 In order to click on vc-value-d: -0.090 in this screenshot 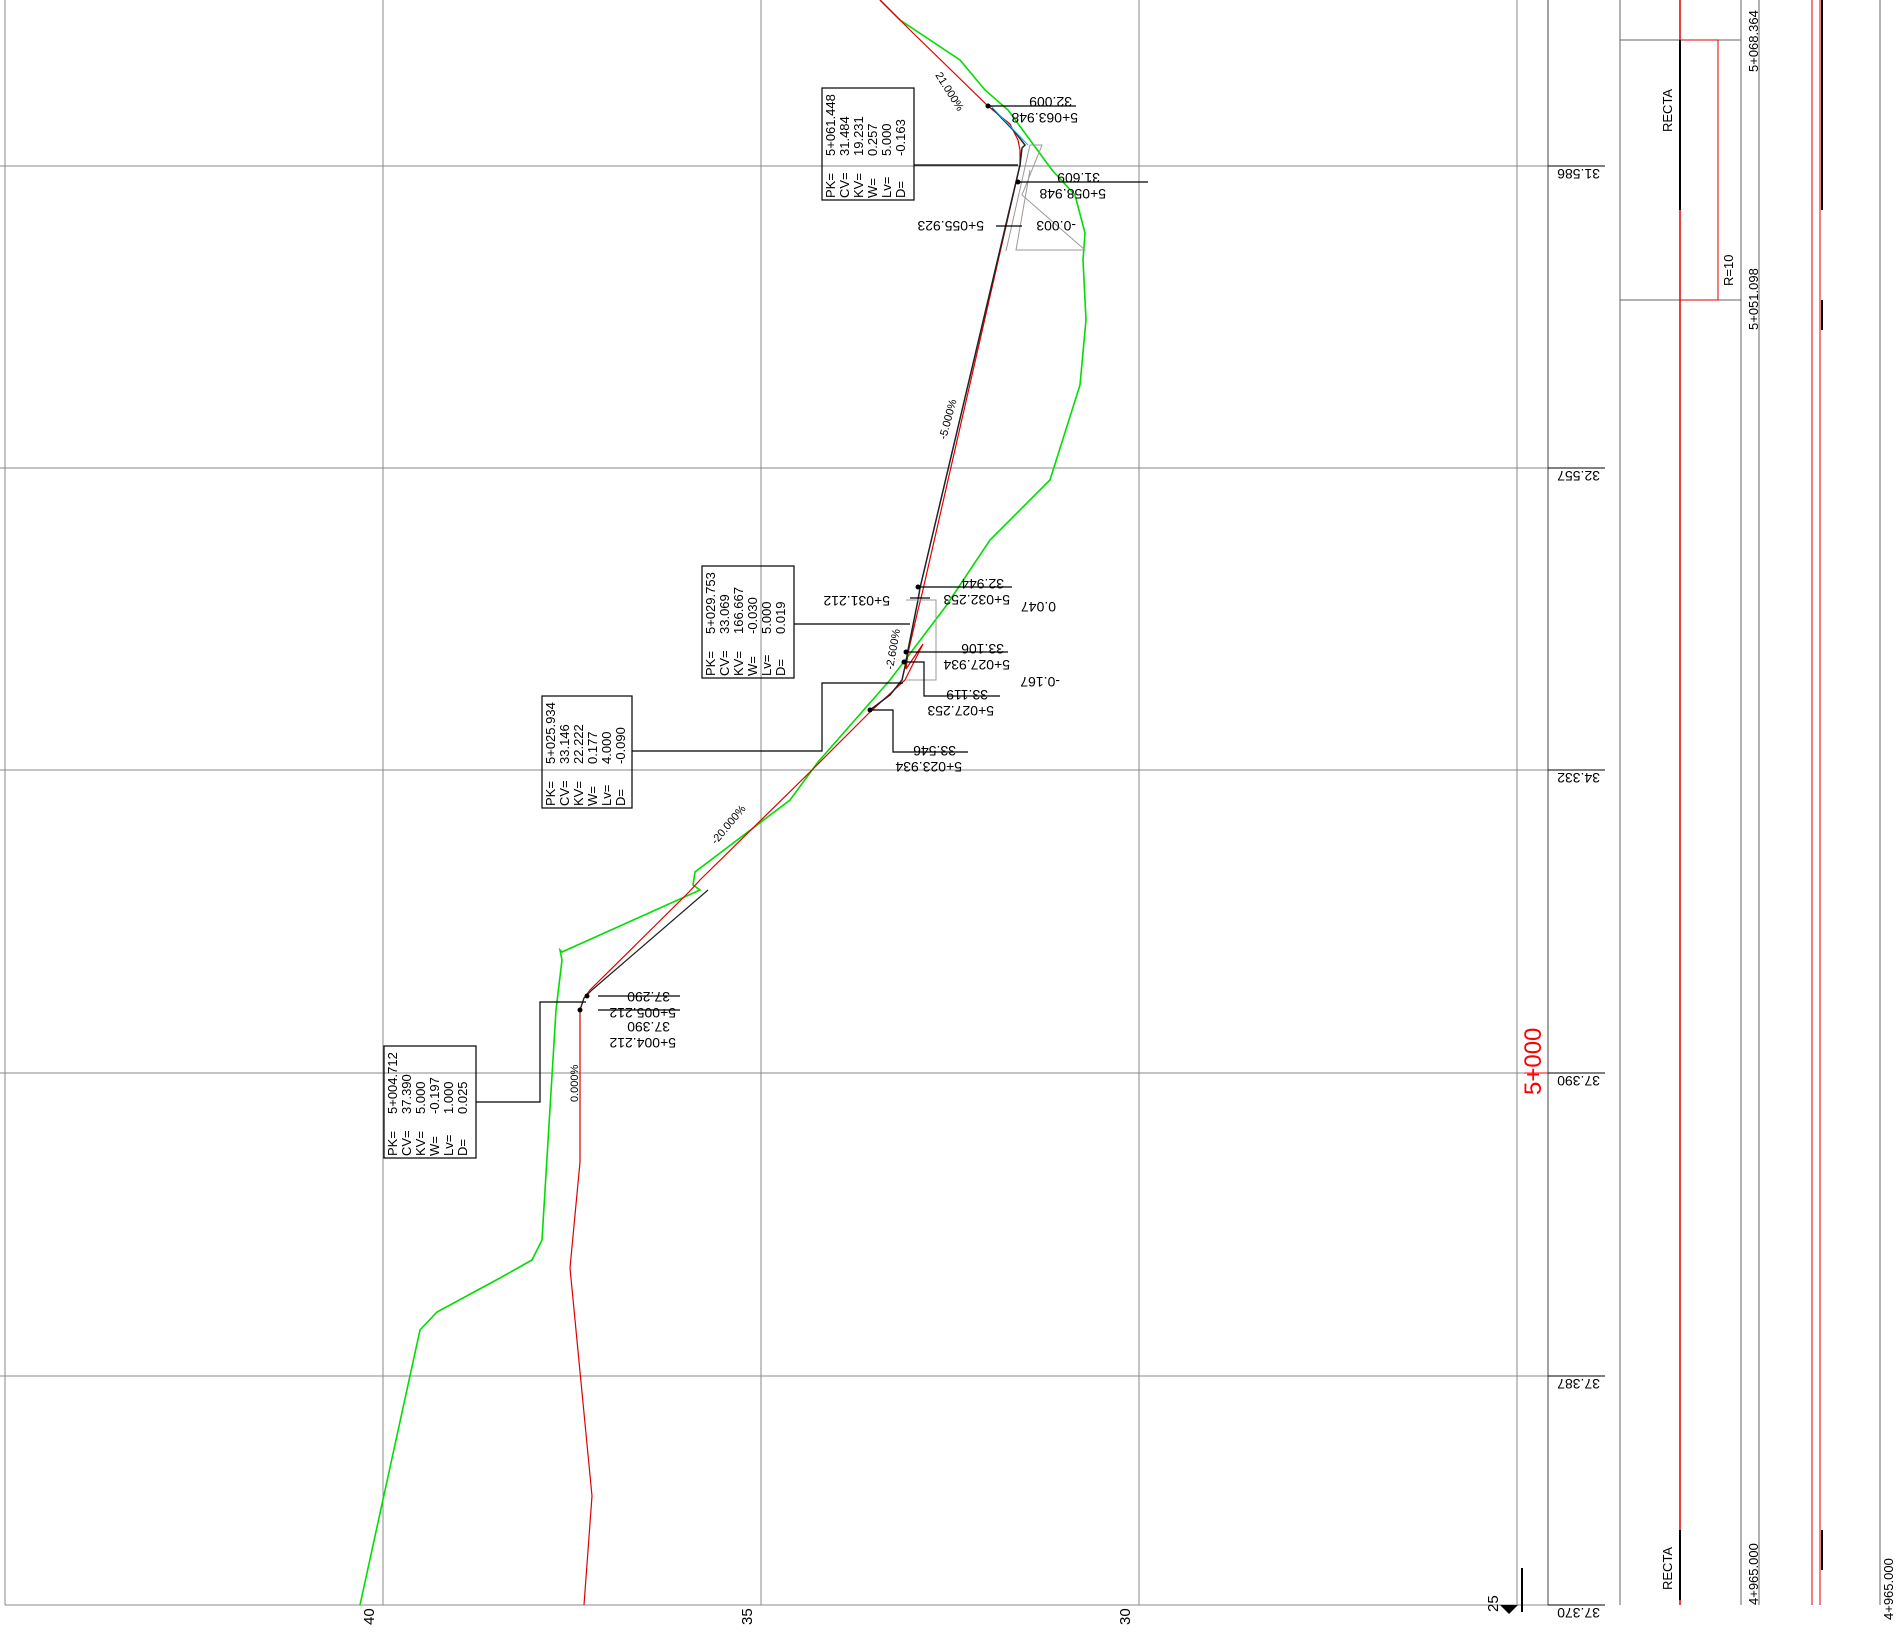, I will do `click(620, 745)`.